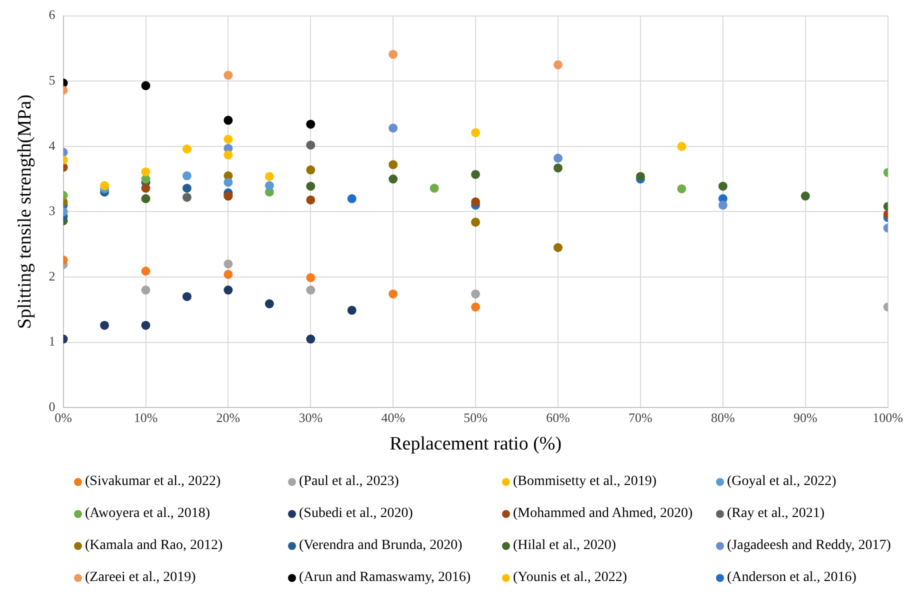  I want to click on legend-label: (Ray et al., 2021), so click(776, 514).